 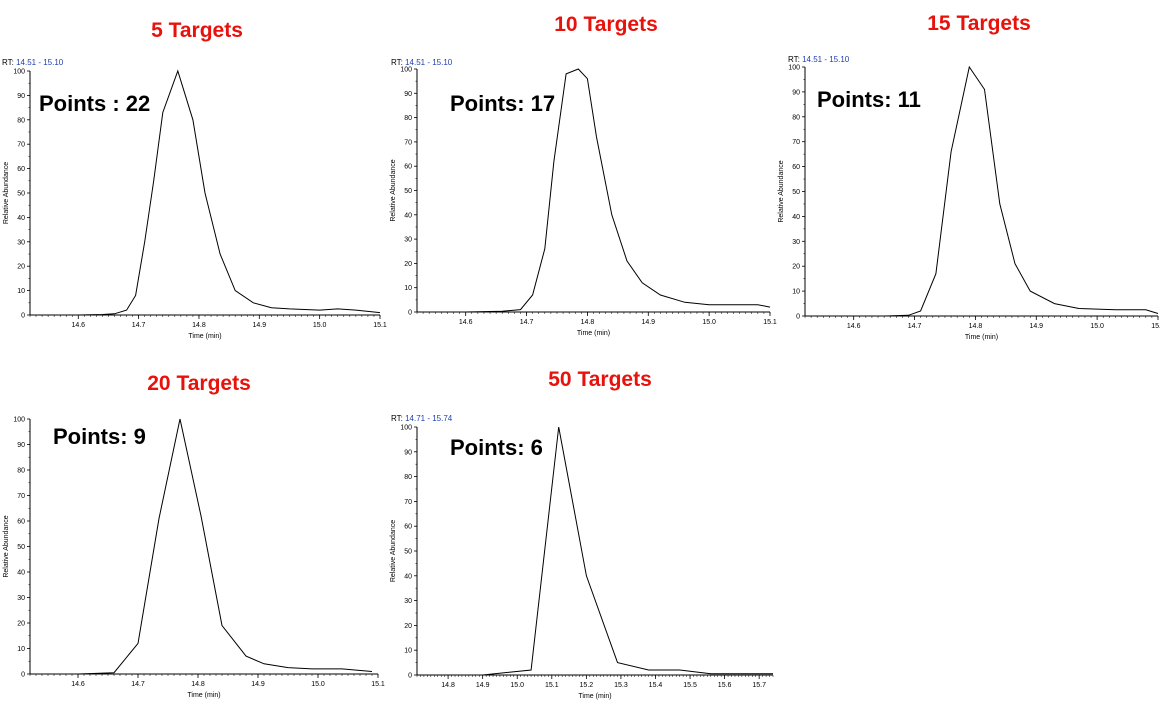 What do you see at coordinates (621, 685) in the screenshot?
I see `x-tick-label: 15.3` at bounding box center [621, 685].